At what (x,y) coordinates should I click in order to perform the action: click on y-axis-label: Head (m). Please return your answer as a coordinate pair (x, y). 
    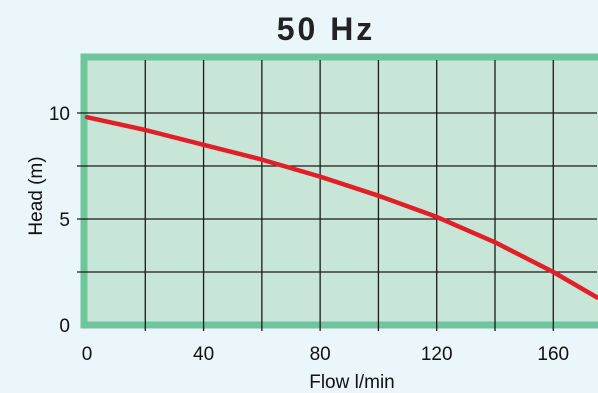
    Looking at the image, I should click on (36, 195).